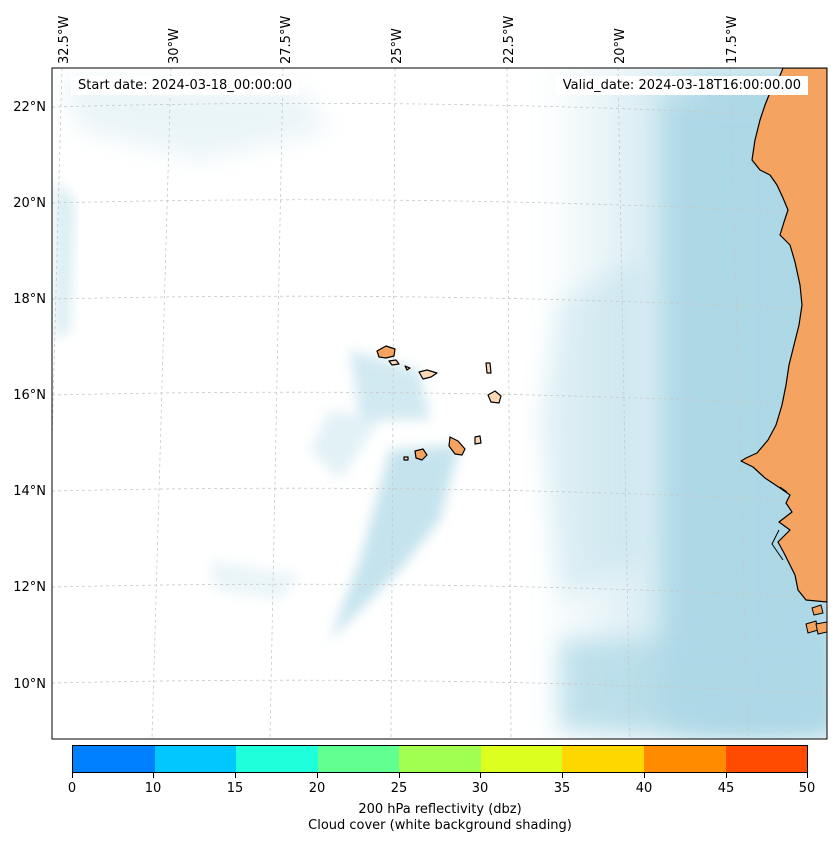  Describe the element at coordinates (421, 454) in the screenshot. I see `island-fogo` at that location.